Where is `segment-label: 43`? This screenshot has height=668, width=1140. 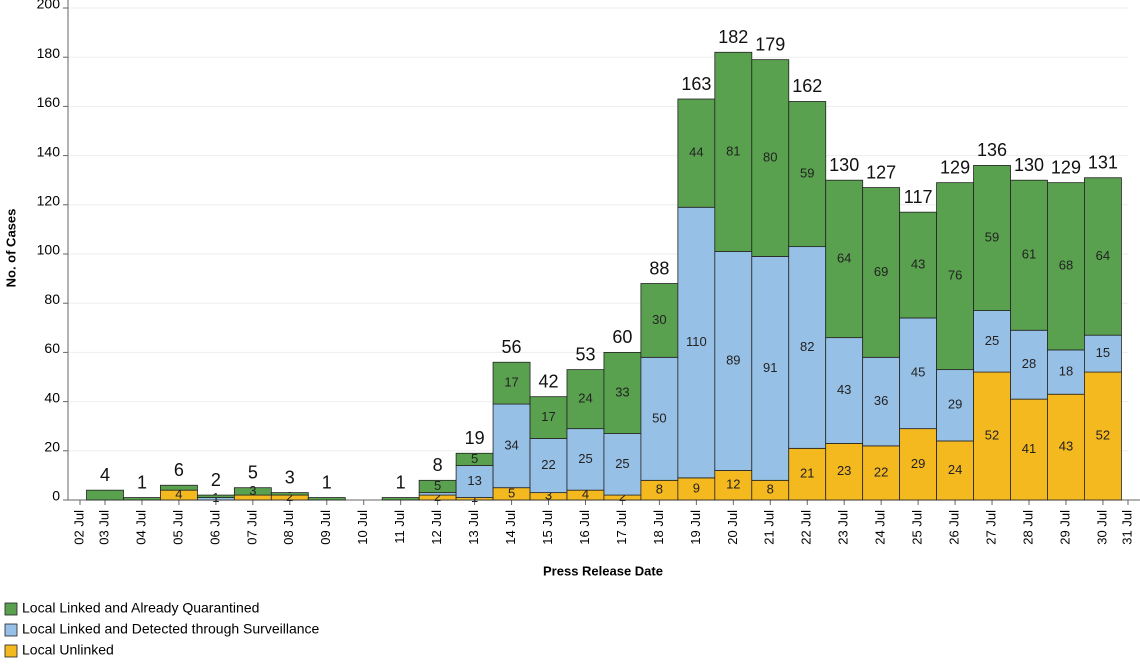
segment-label: 43 is located at coordinates (844, 389).